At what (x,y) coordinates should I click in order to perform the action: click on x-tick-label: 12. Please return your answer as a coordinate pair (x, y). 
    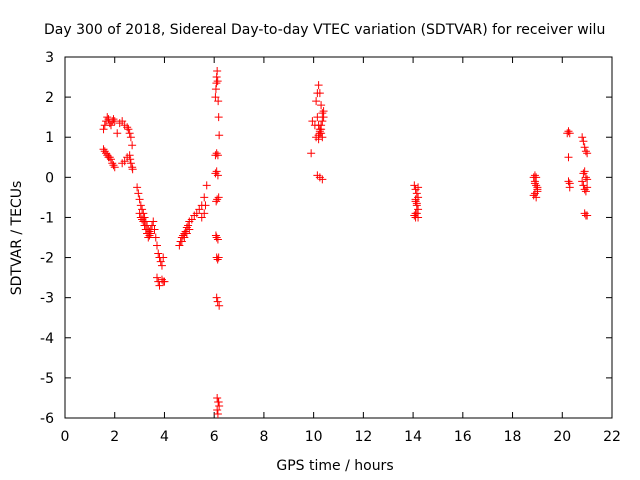
    Looking at the image, I should click on (363, 437).